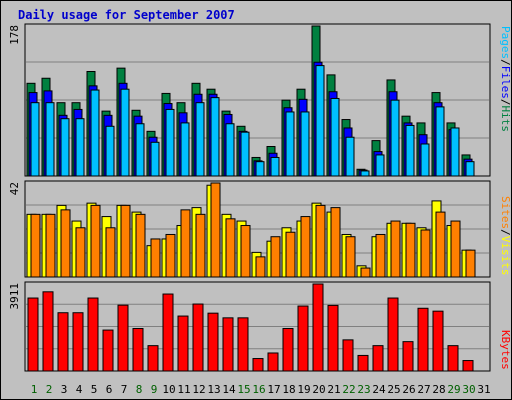 This screenshot has height=400, width=512. I want to click on day-label: 31, so click(483, 389).